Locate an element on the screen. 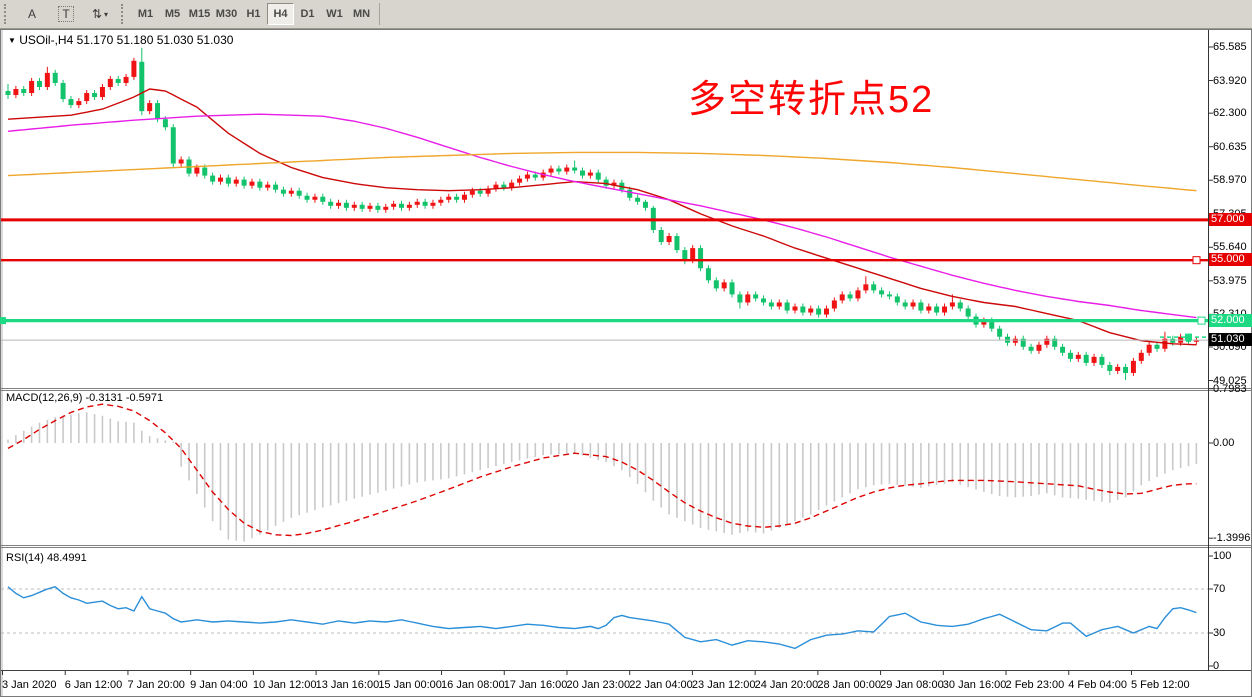 The width and height of the screenshot is (1252, 697). arrows-icon: ⇅ is located at coordinates (97, 14).